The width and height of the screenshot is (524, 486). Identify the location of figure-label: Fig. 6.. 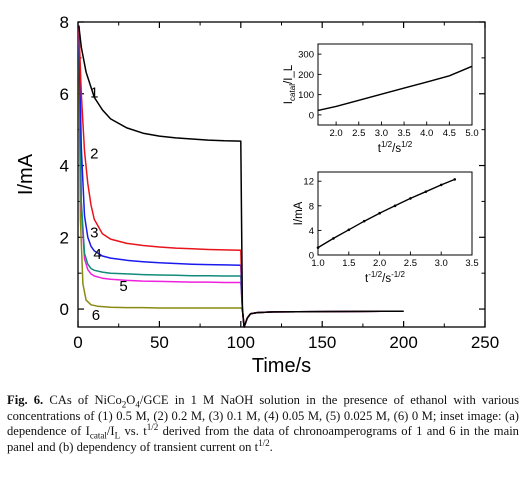
(25, 400).